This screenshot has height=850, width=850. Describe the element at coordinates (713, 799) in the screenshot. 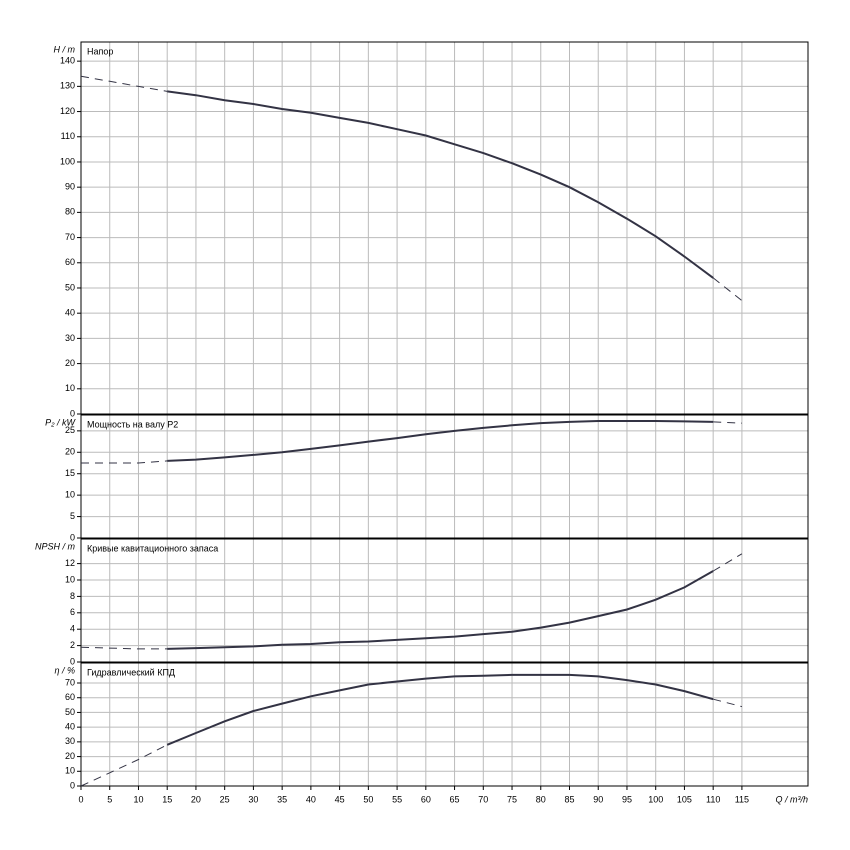

I see `x-tick-label: 110` at that location.